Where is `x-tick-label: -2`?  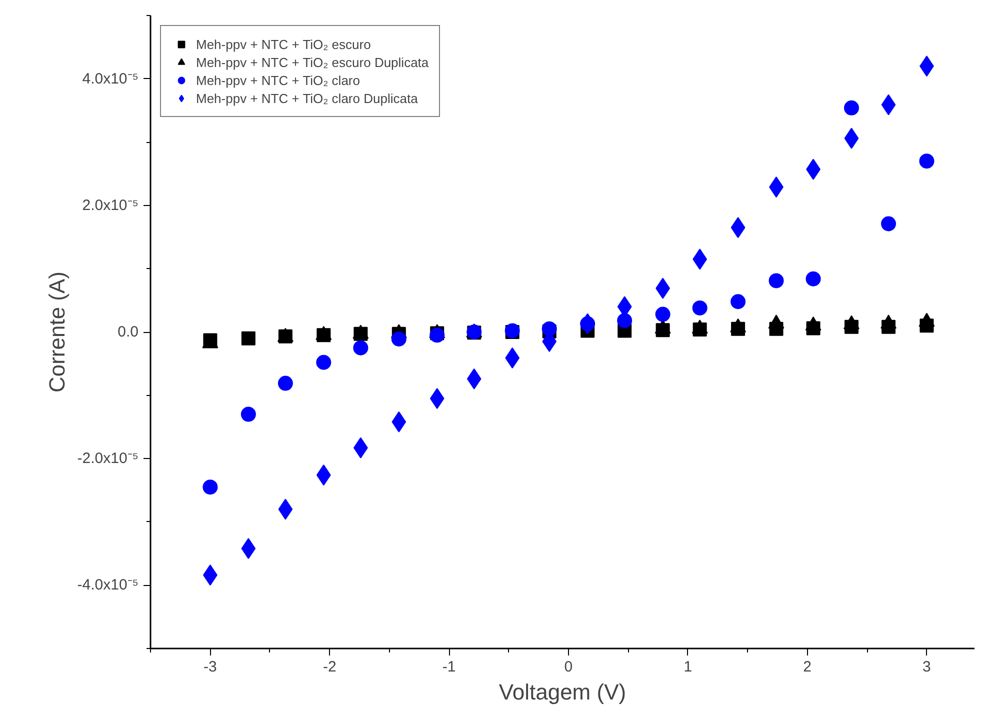 x-tick-label: -2 is located at coordinates (329, 667).